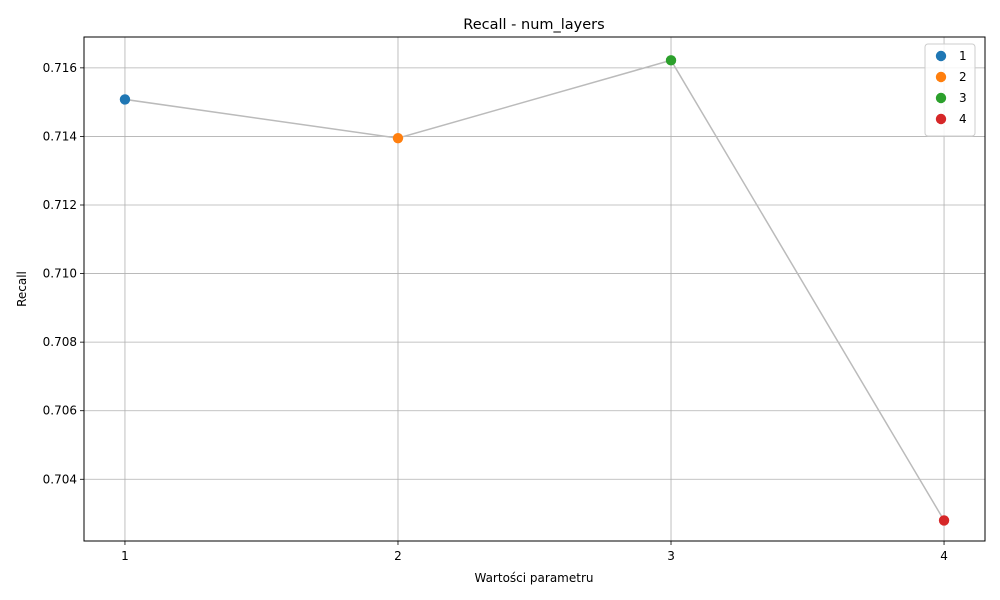 This screenshot has height=600, width=1000. Describe the element at coordinates (398, 556) in the screenshot. I see `x-tick-label: 2` at that location.